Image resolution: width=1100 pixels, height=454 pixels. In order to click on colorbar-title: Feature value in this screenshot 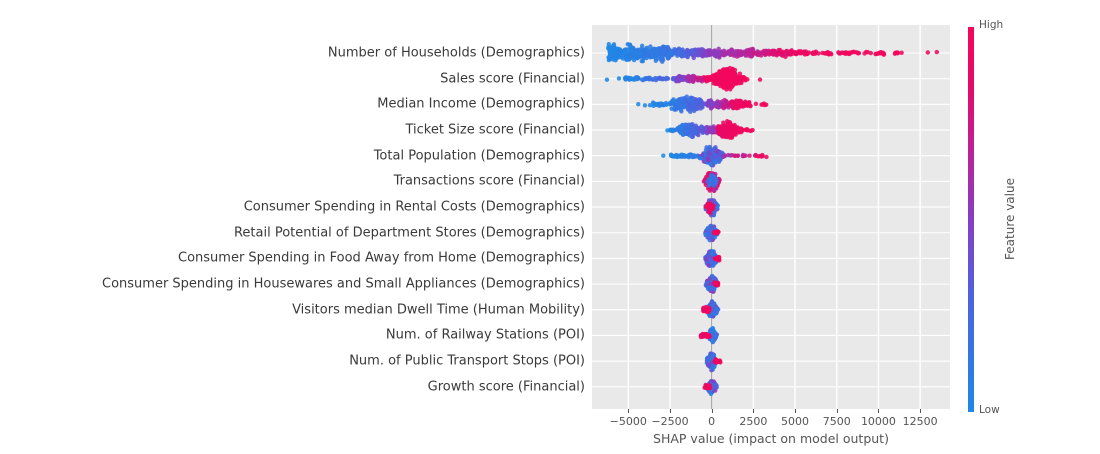, I will do `click(1010, 219)`.